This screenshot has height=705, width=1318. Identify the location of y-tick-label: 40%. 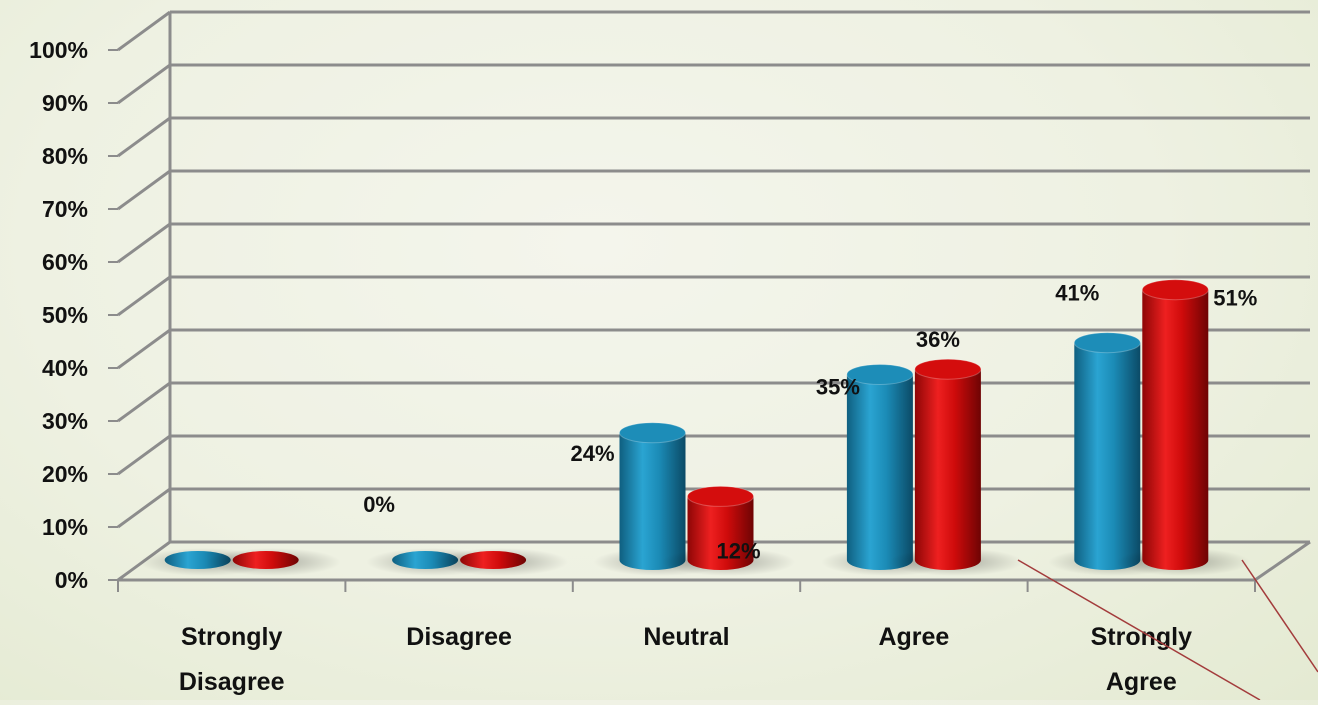
(65, 368).